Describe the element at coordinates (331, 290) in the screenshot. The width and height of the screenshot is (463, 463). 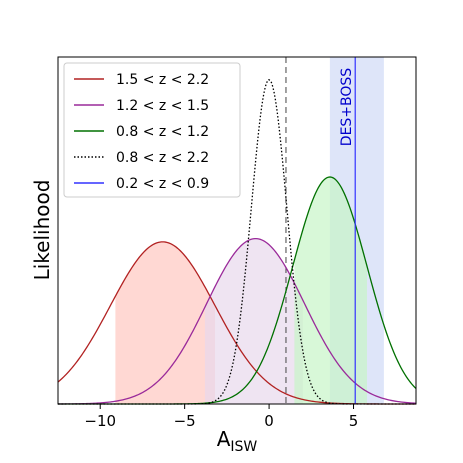
I see `series-2-fill` at that location.